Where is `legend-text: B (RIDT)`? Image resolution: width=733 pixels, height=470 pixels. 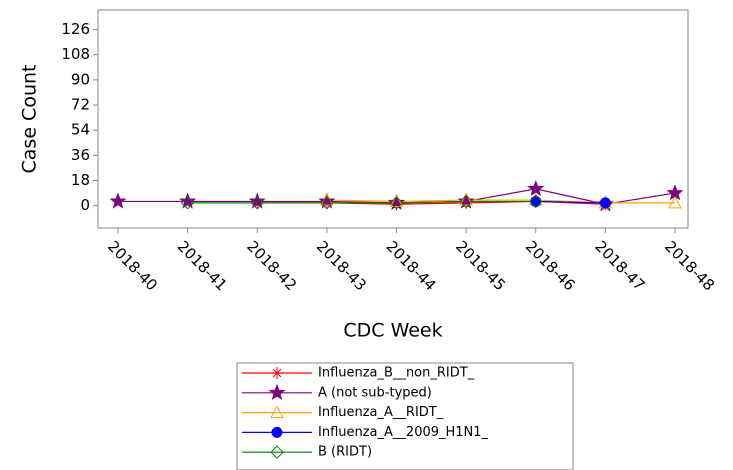
legend-text: B (RIDT) is located at coordinates (345, 452).